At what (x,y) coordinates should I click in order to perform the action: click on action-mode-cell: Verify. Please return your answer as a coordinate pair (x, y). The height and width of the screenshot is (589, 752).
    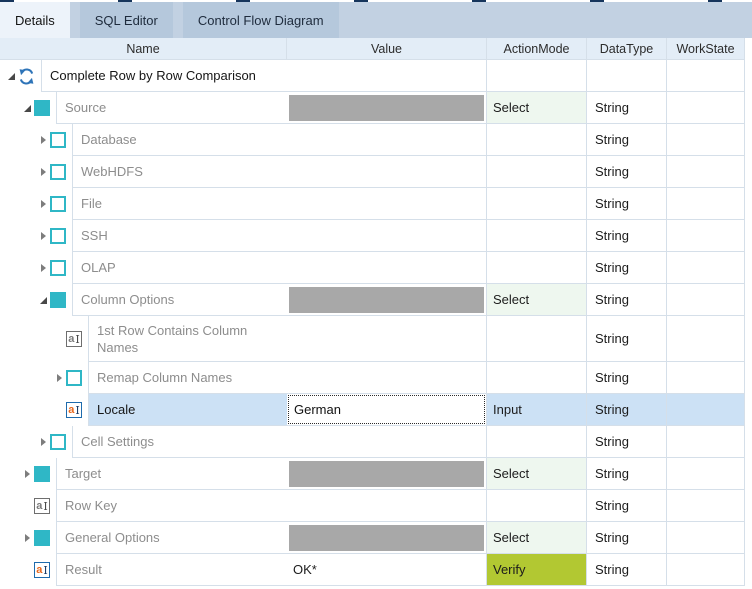
    Looking at the image, I should click on (537, 570).